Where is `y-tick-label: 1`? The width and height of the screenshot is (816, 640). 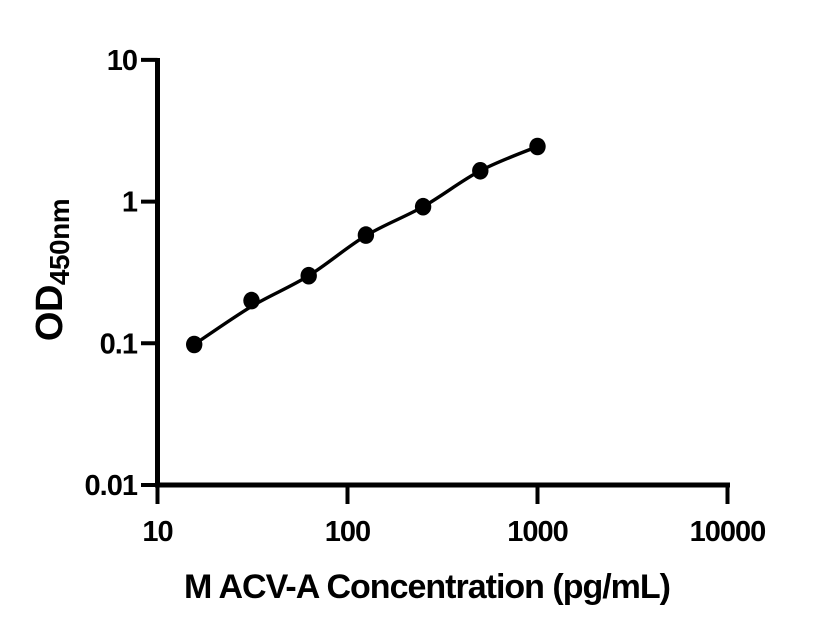
y-tick-label: 1 is located at coordinates (130, 203).